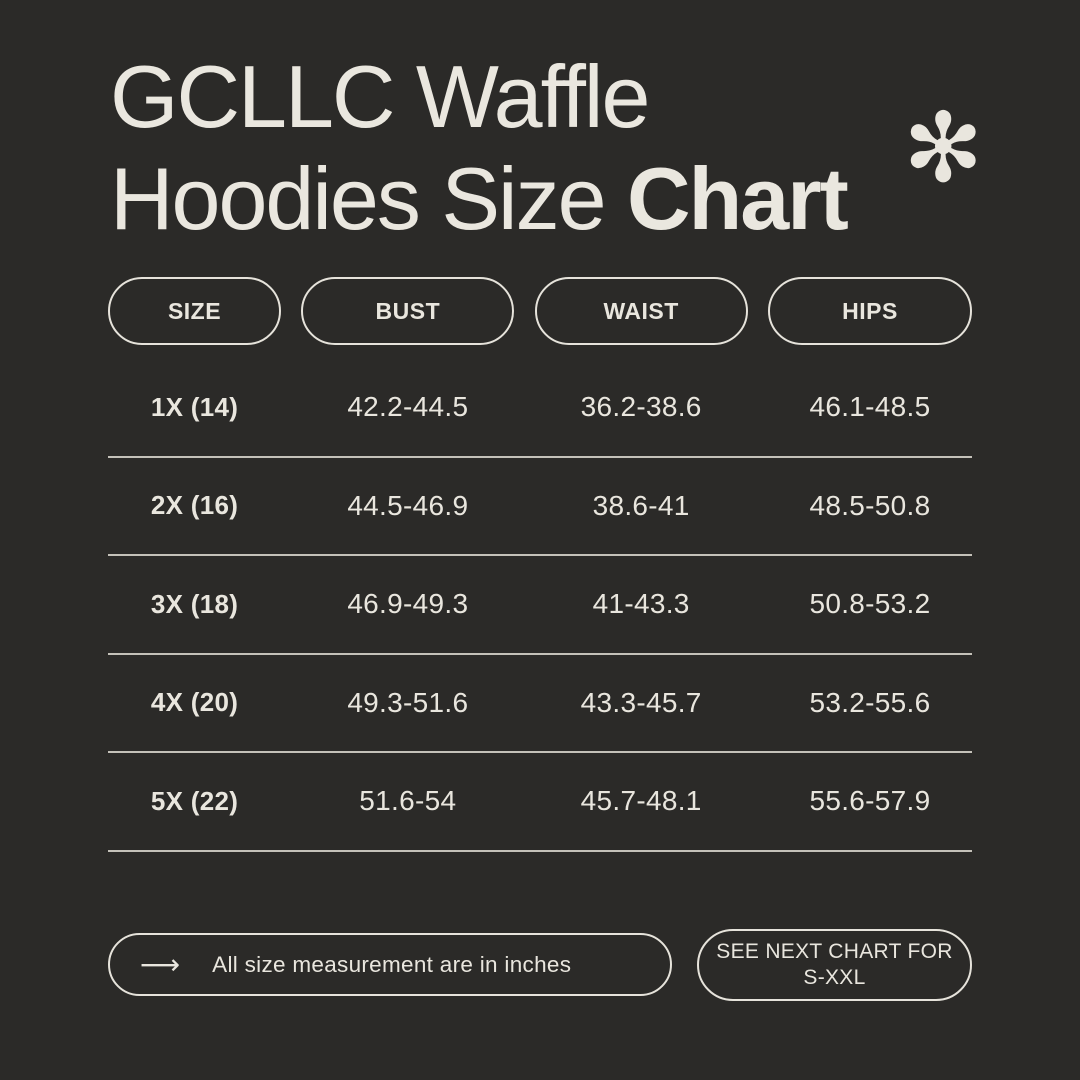 The width and height of the screenshot is (1080, 1080). What do you see at coordinates (160, 964) in the screenshot?
I see `right-arrow-icon: ⟶` at bounding box center [160, 964].